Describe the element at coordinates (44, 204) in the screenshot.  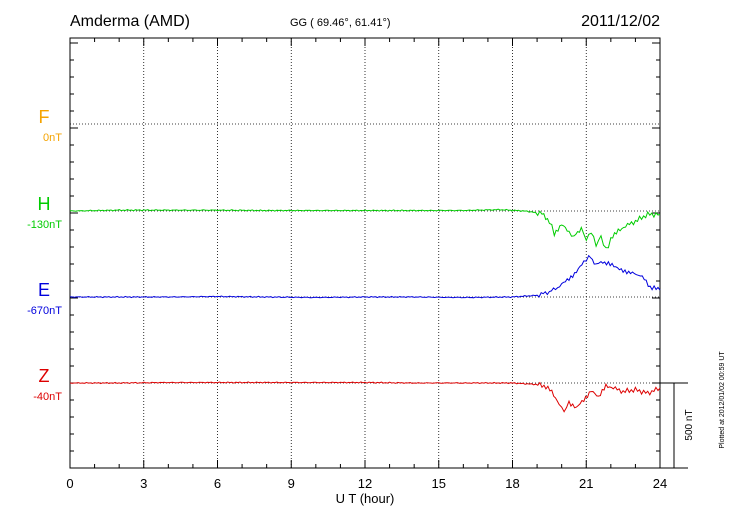
I see `series-name-h: H` at that location.